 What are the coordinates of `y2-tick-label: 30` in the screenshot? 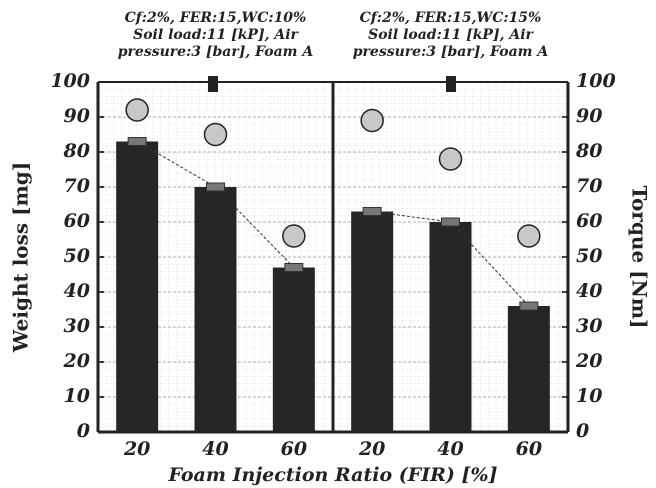 It's located at (589, 326).